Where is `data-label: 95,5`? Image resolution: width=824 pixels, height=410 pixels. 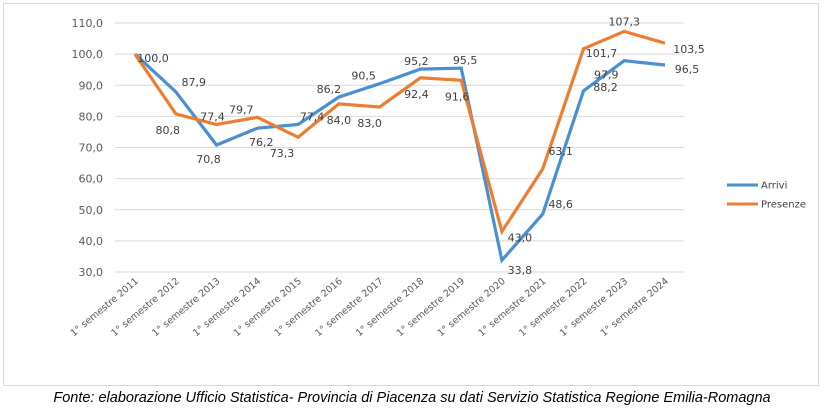
data-label: 95,5 is located at coordinates (465, 60).